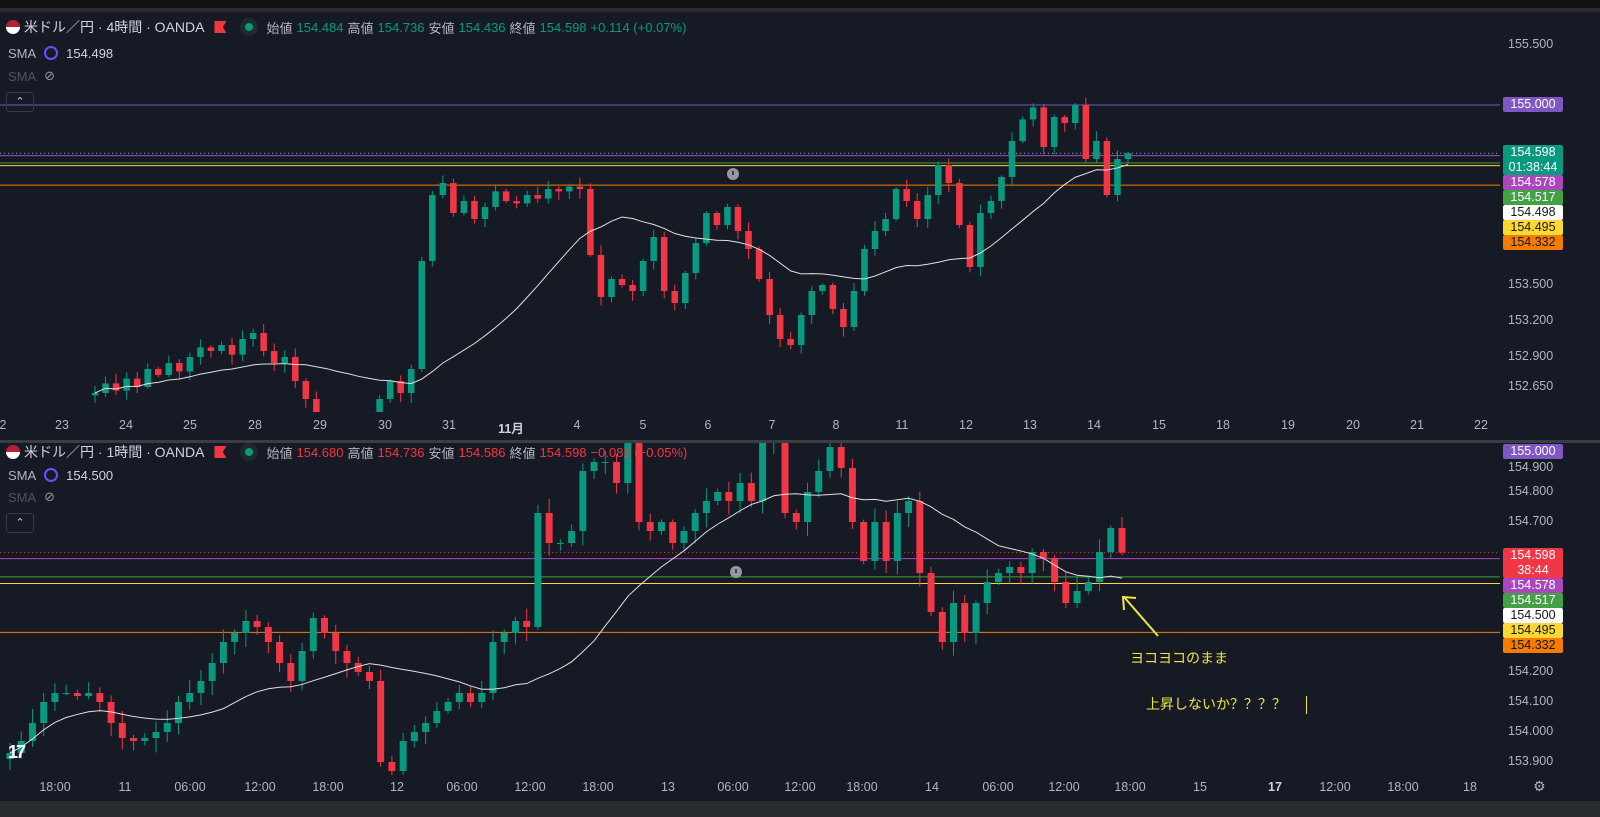  What do you see at coordinates (90, 53) in the screenshot?
I see `sma-value: 154.498` at bounding box center [90, 53].